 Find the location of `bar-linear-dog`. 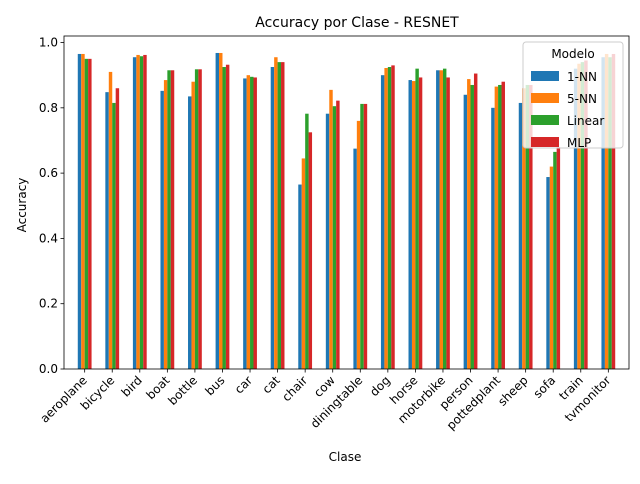

bar-linear-dog is located at coordinates (389, 218).